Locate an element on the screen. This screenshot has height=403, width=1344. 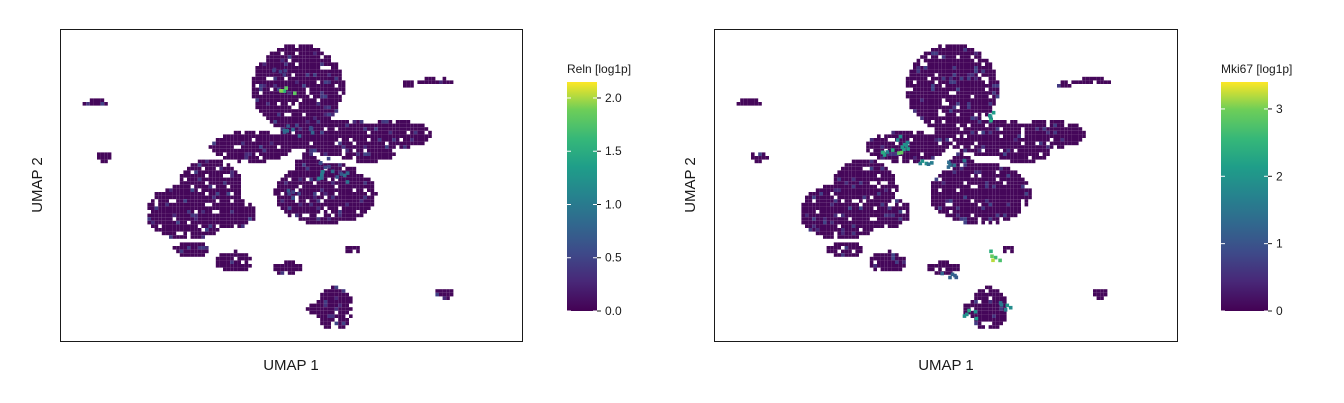
colorbar-ticks: 0.00.51.01.52.0 is located at coordinates (594, 204).